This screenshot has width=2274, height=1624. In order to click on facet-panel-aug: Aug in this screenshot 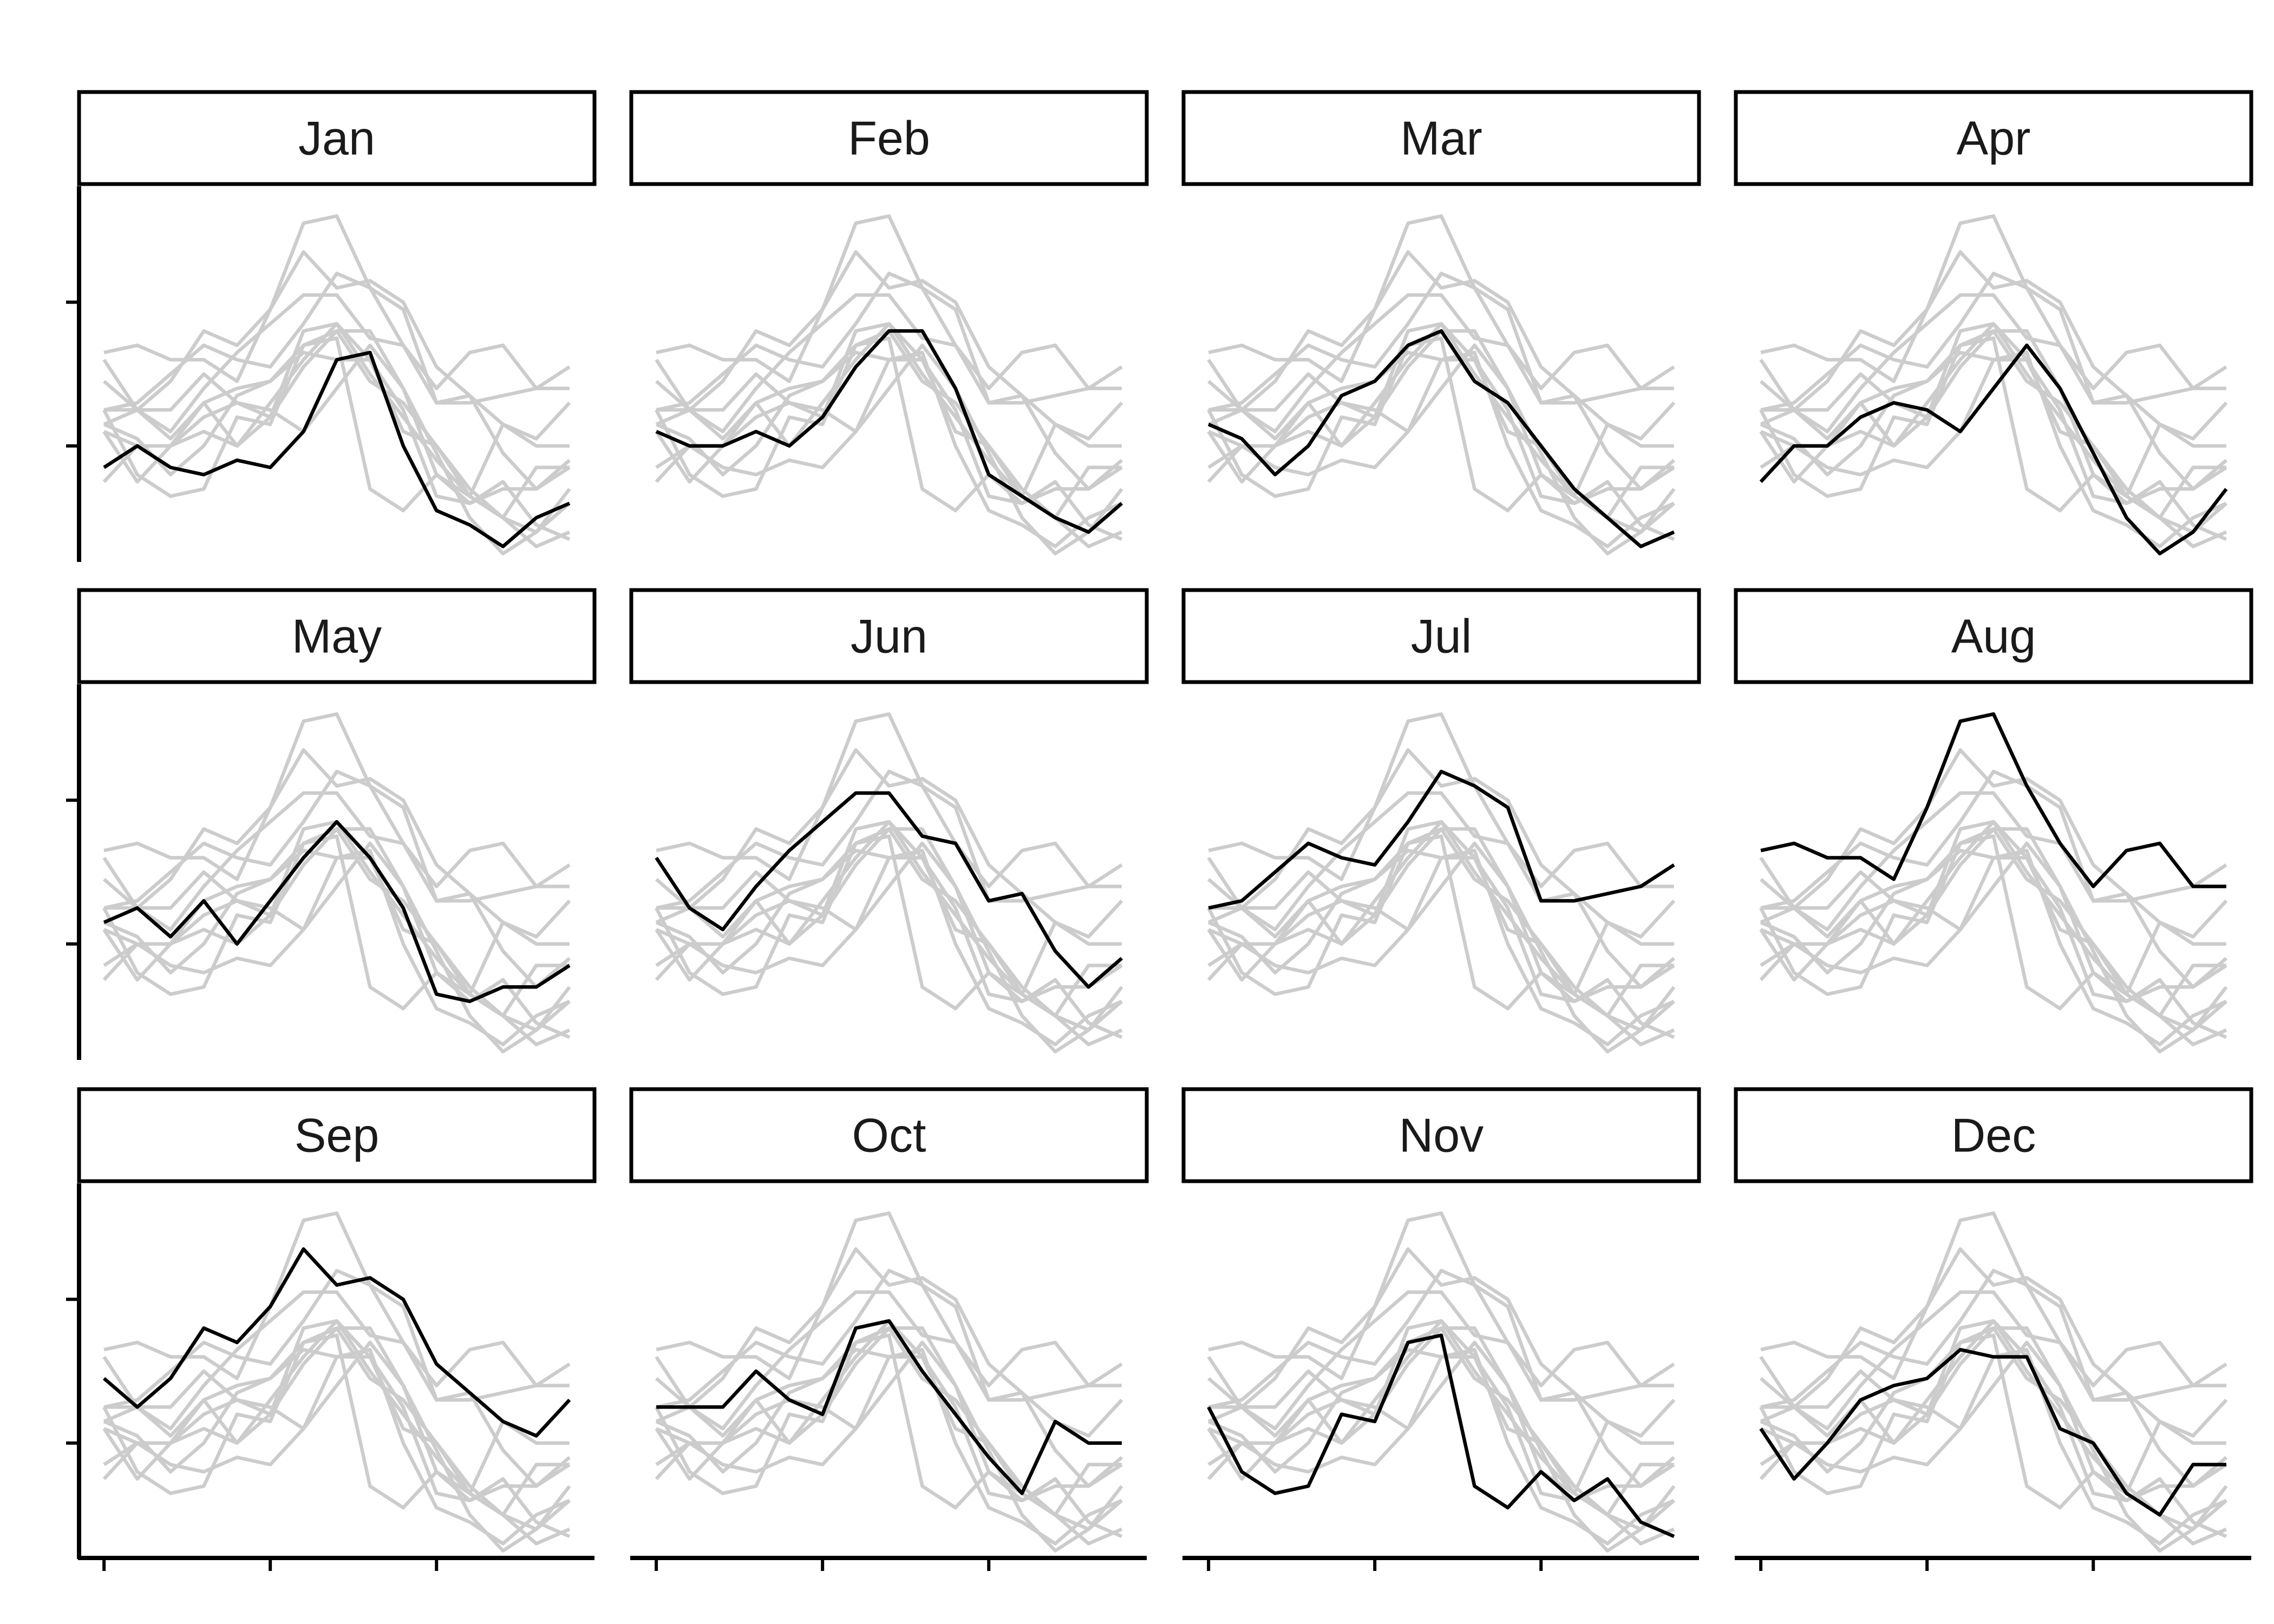, I will do `click(1994, 821)`.